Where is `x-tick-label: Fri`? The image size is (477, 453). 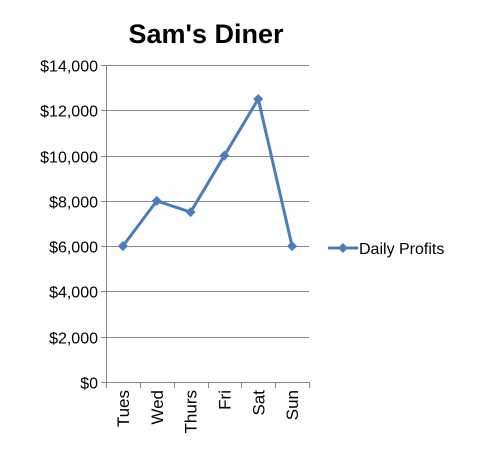 x-tick-label: Fri is located at coordinates (224, 400).